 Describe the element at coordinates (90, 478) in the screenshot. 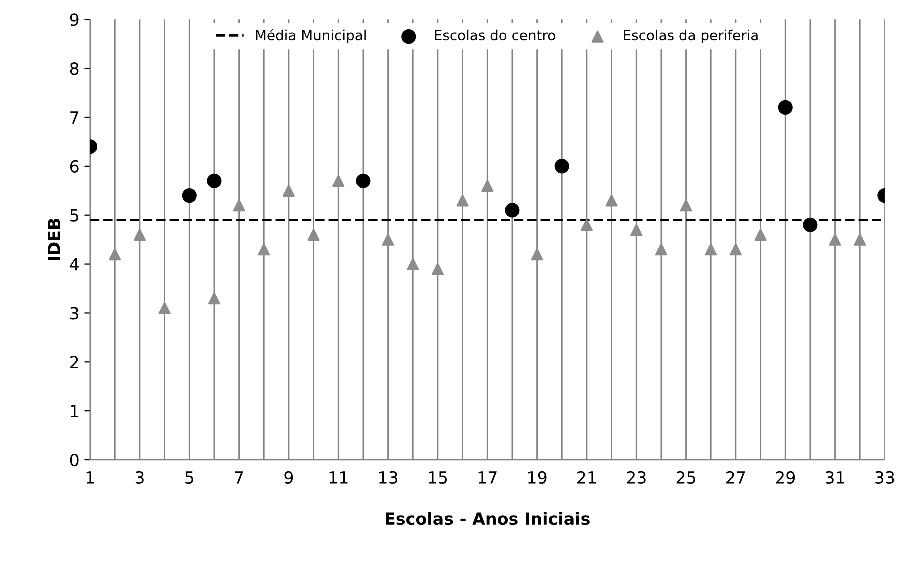

I see `x-tick-label: 1` at that location.